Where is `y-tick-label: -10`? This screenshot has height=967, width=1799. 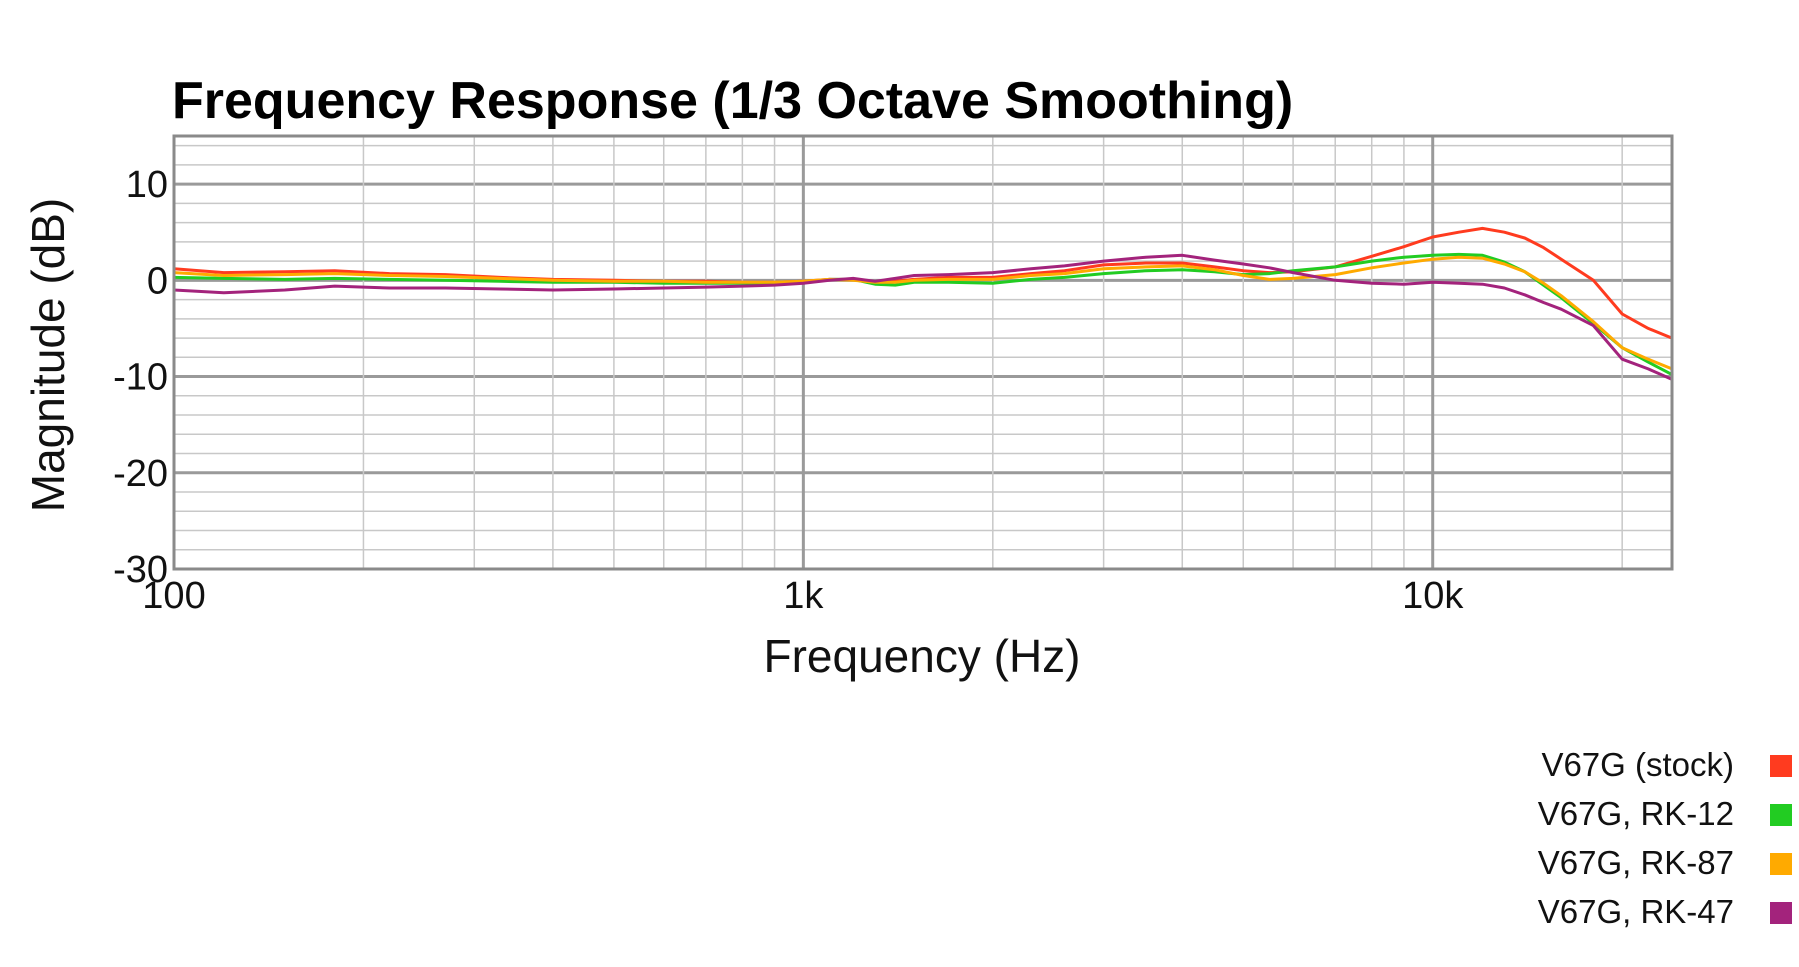
y-tick-label: -10 is located at coordinates (140, 378).